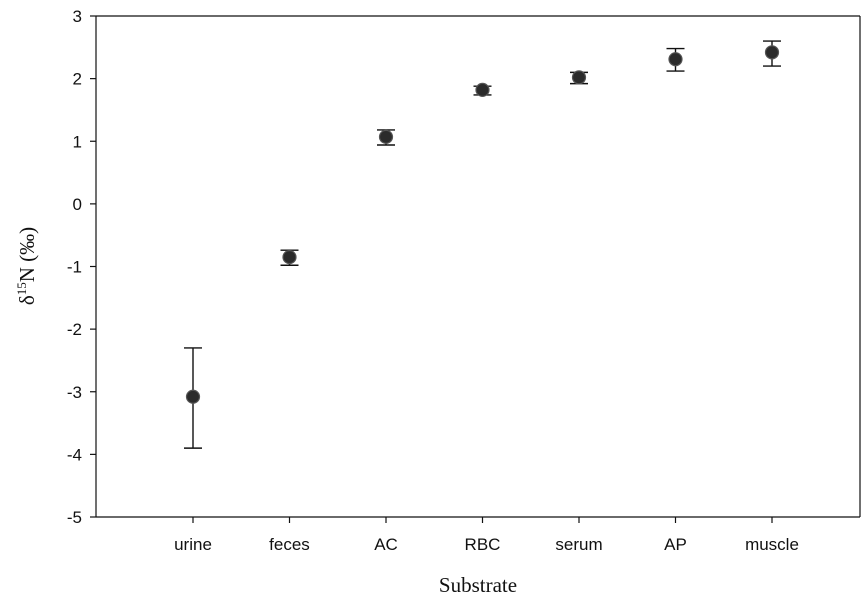 Image resolution: width=862 pixels, height=600 pixels. I want to click on x-tick-label: urine, so click(193, 544).